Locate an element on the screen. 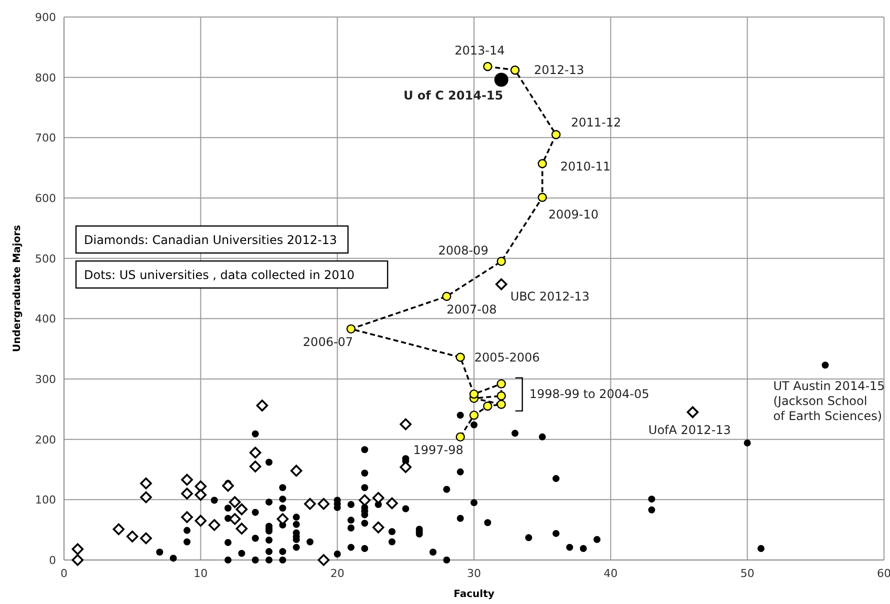 The height and width of the screenshot is (604, 890). annotation: 2006-07 is located at coordinates (328, 341).